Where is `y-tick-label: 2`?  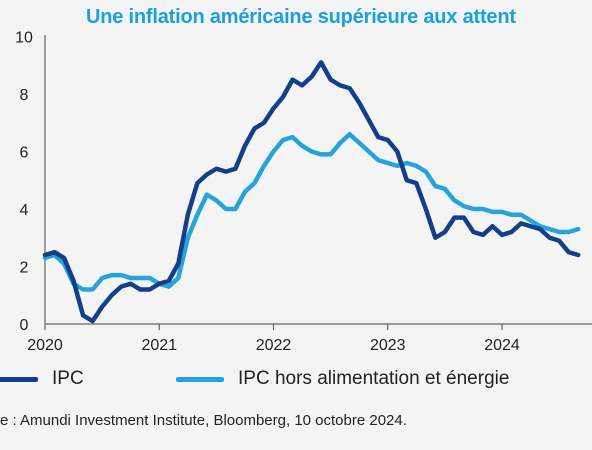
y-tick-label: 2 is located at coordinates (24, 268).